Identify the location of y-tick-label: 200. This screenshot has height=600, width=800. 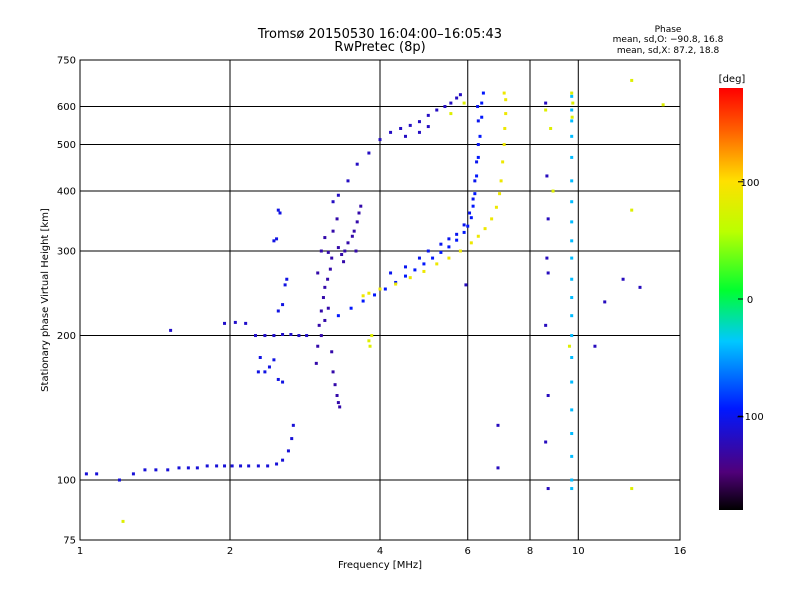
(66, 336).